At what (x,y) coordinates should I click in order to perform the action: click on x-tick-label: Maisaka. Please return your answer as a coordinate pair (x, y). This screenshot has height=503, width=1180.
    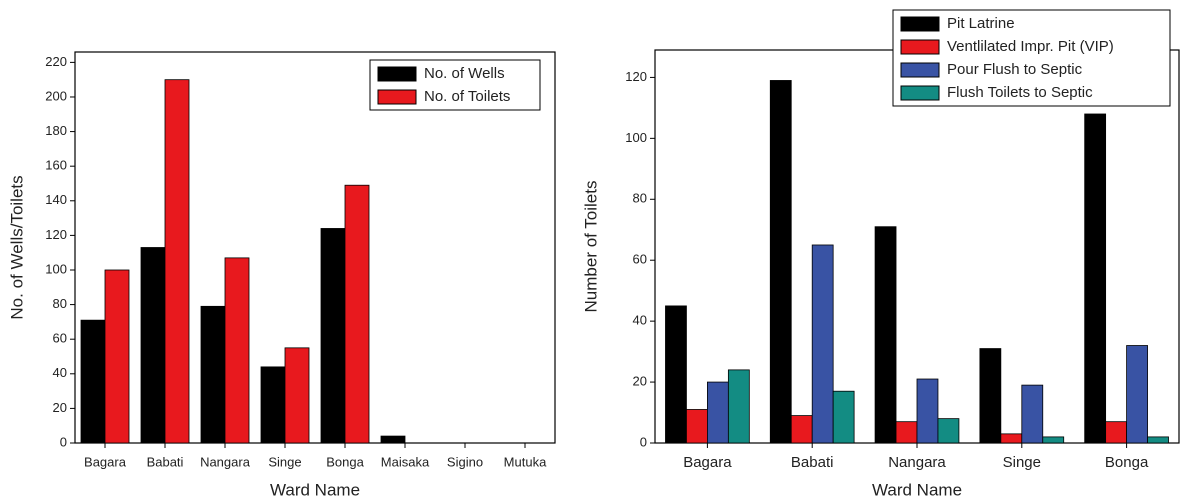
    Looking at the image, I should click on (405, 461).